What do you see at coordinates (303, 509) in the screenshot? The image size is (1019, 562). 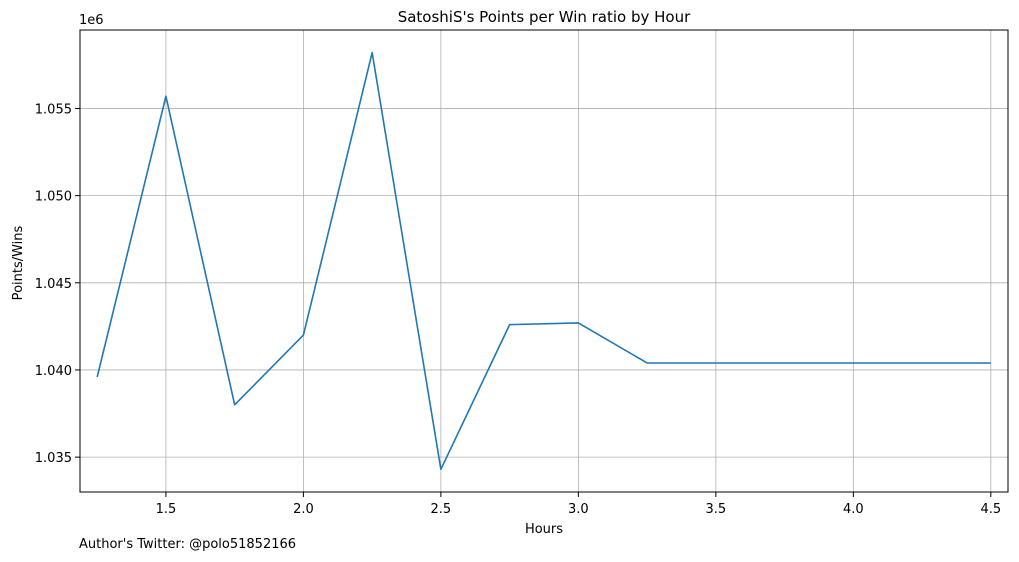 I see `x-tick-label: 2.0` at bounding box center [303, 509].